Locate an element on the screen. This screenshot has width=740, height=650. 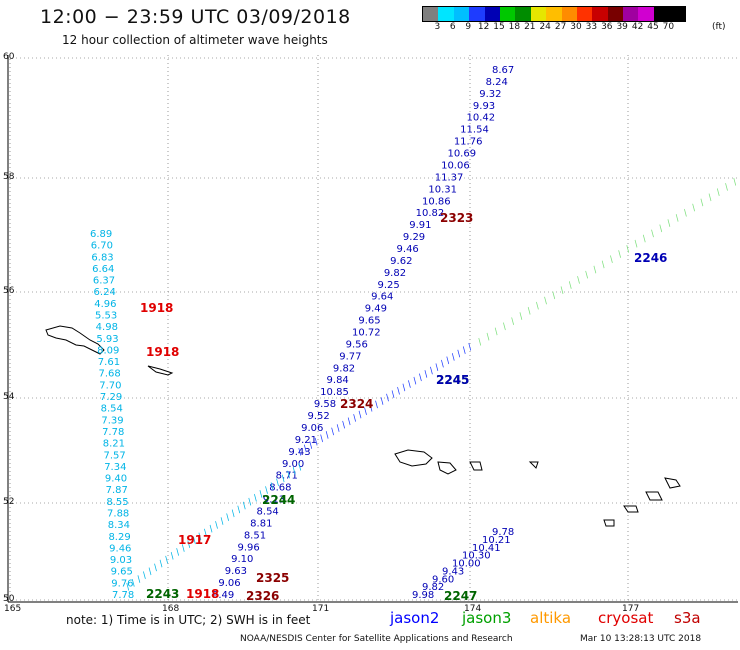
wave-height-value: 7.78 is located at coordinates (113, 432).